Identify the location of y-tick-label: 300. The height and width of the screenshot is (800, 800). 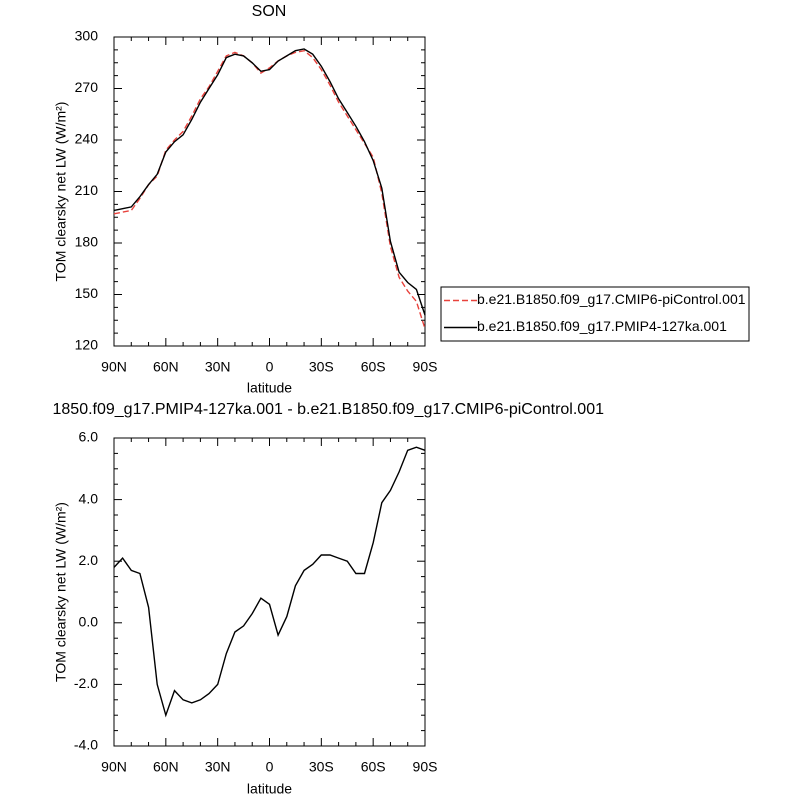
(87, 36).